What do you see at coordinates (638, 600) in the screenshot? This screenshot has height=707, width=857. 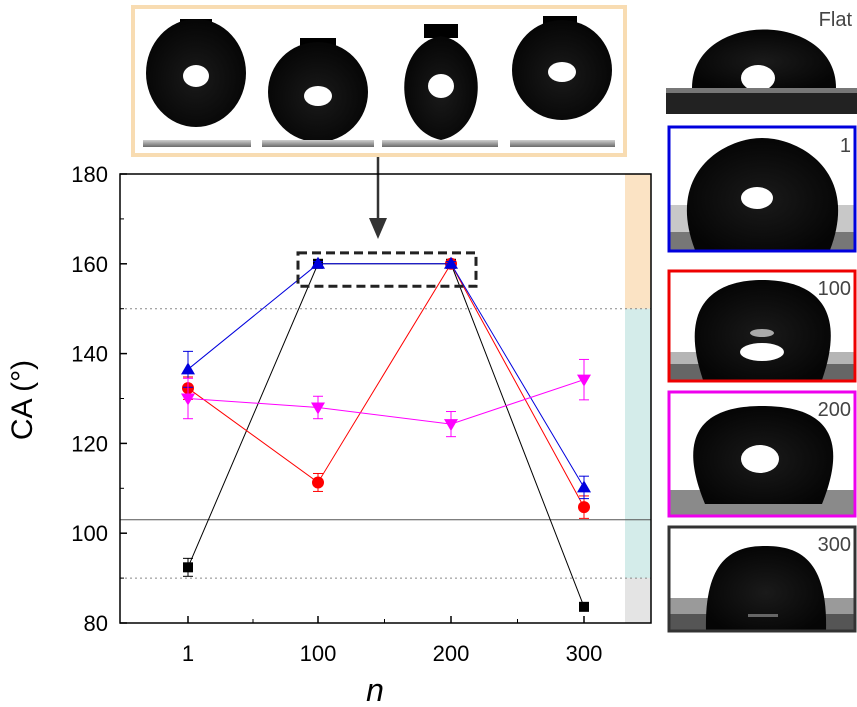 I see `hydrophilic-band` at bounding box center [638, 600].